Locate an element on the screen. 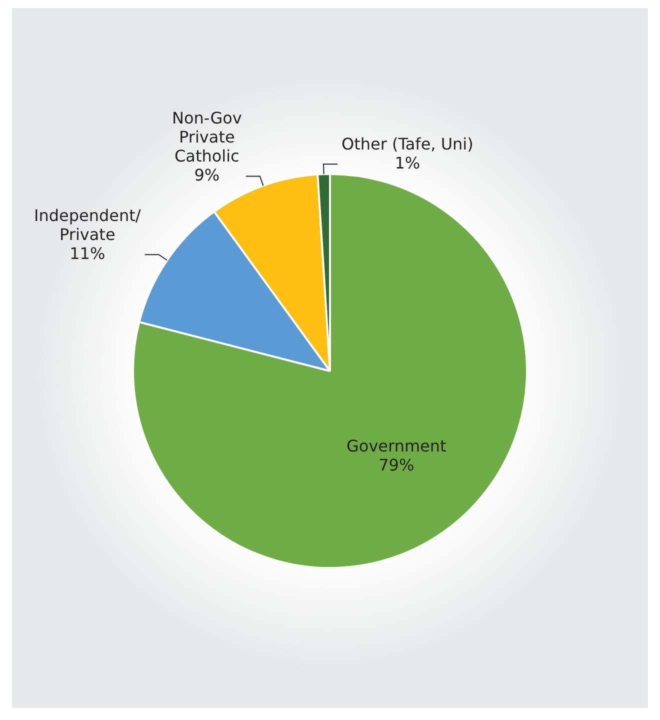 This screenshot has width=660, height=720. data-label: 9% is located at coordinates (207, 174).